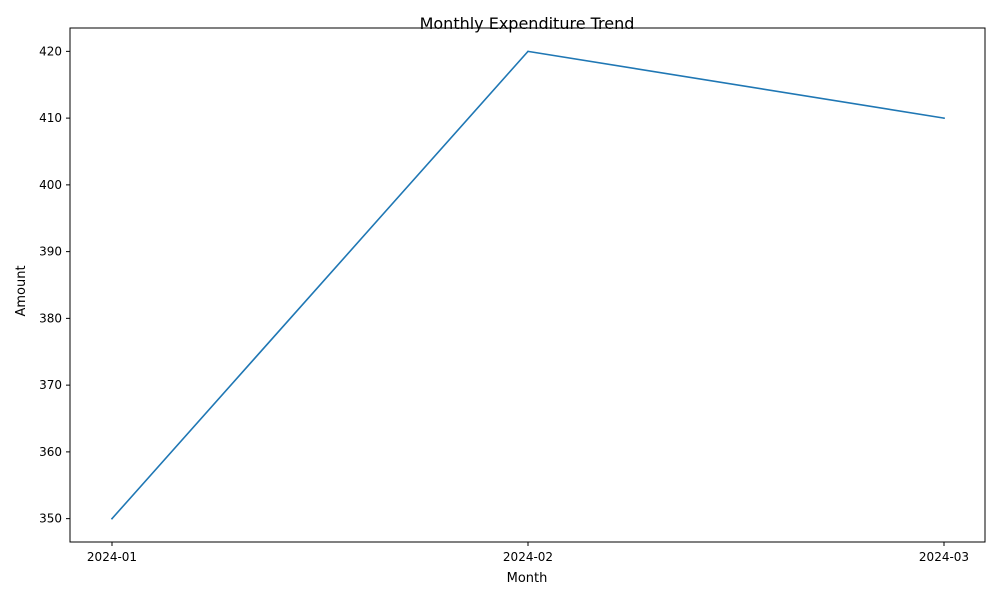  Describe the element at coordinates (54, 285) in the screenshot. I see `y-axis: 350 360 370 380 390 400 410 420` at that location.